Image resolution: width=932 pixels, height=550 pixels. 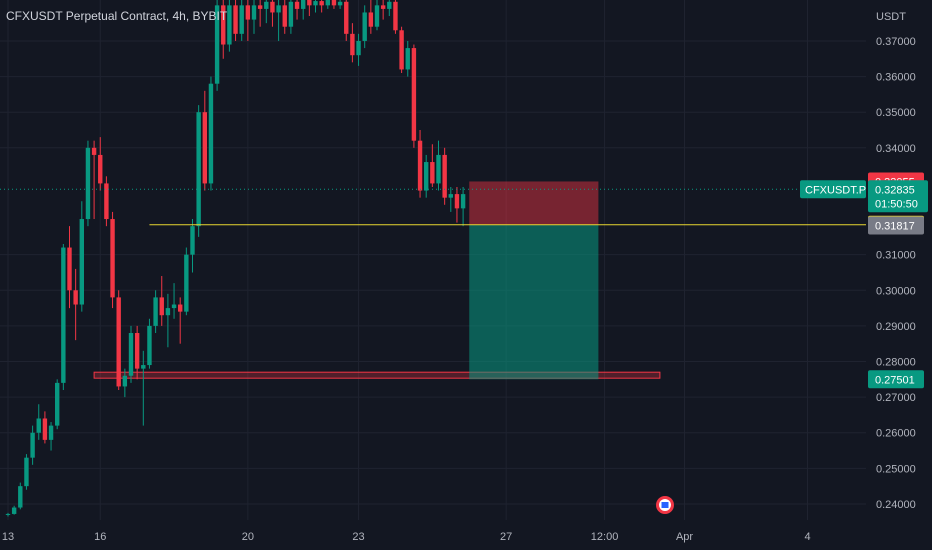 I want to click on y-tick-label: 0.37000, so click(x=896, y=42).